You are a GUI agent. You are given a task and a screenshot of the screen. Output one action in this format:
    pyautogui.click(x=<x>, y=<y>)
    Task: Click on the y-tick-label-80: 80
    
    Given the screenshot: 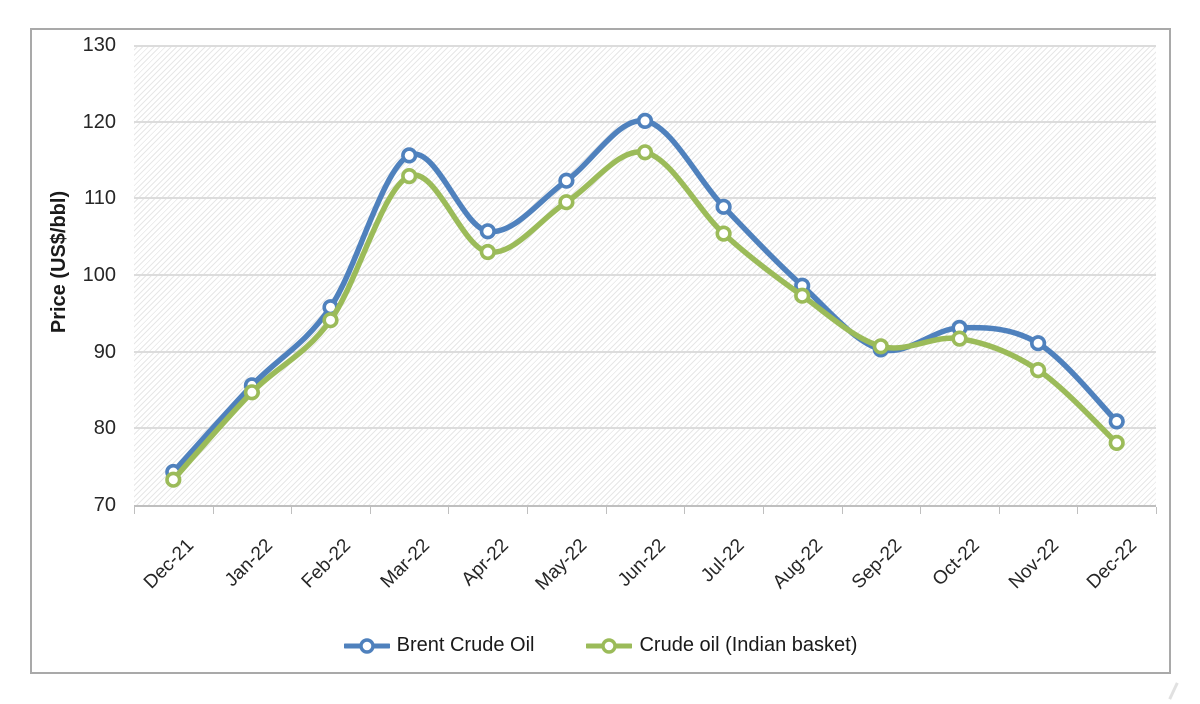 What is the action you would take?
    pyautogui.click(x=104, y=428)
    